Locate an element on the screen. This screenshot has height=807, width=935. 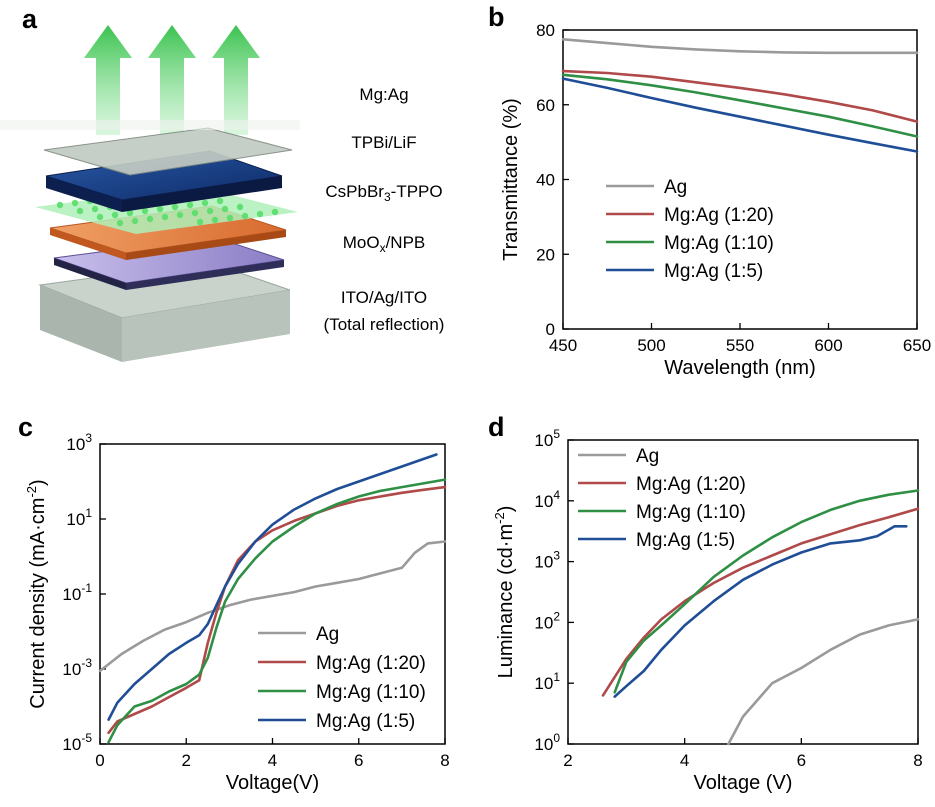
layer-label-mgag: Mg:Ag is located at coordinates (383, 94).